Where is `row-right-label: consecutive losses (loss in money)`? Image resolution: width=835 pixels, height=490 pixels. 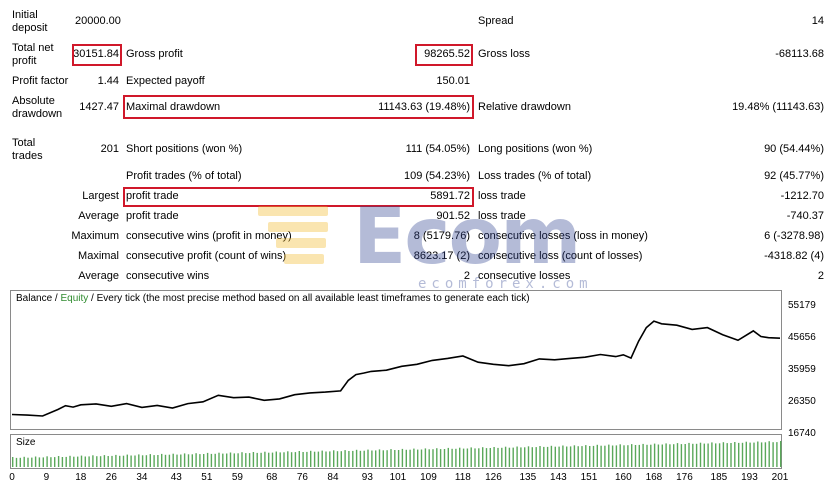
row-right-label: consecutive losses (loss in money) is located at coordinates (563, 236).